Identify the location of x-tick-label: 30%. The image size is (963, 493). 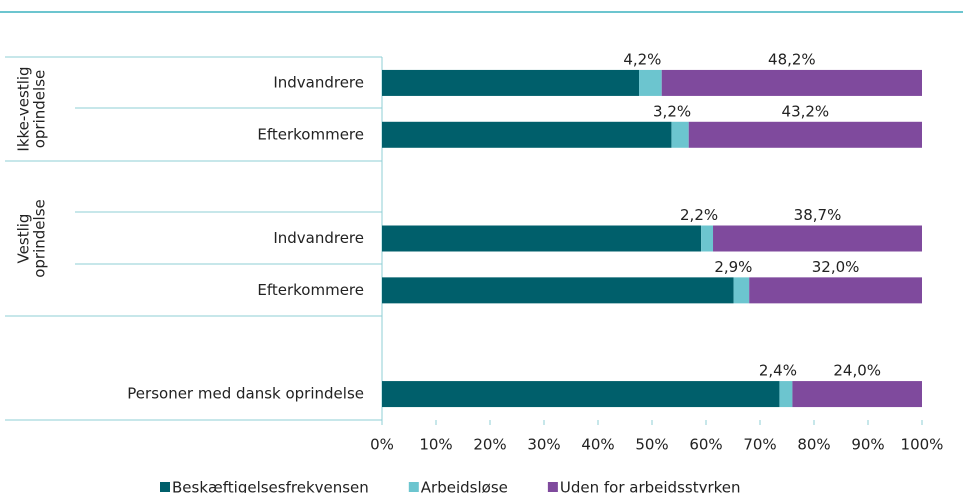
(543, 445).